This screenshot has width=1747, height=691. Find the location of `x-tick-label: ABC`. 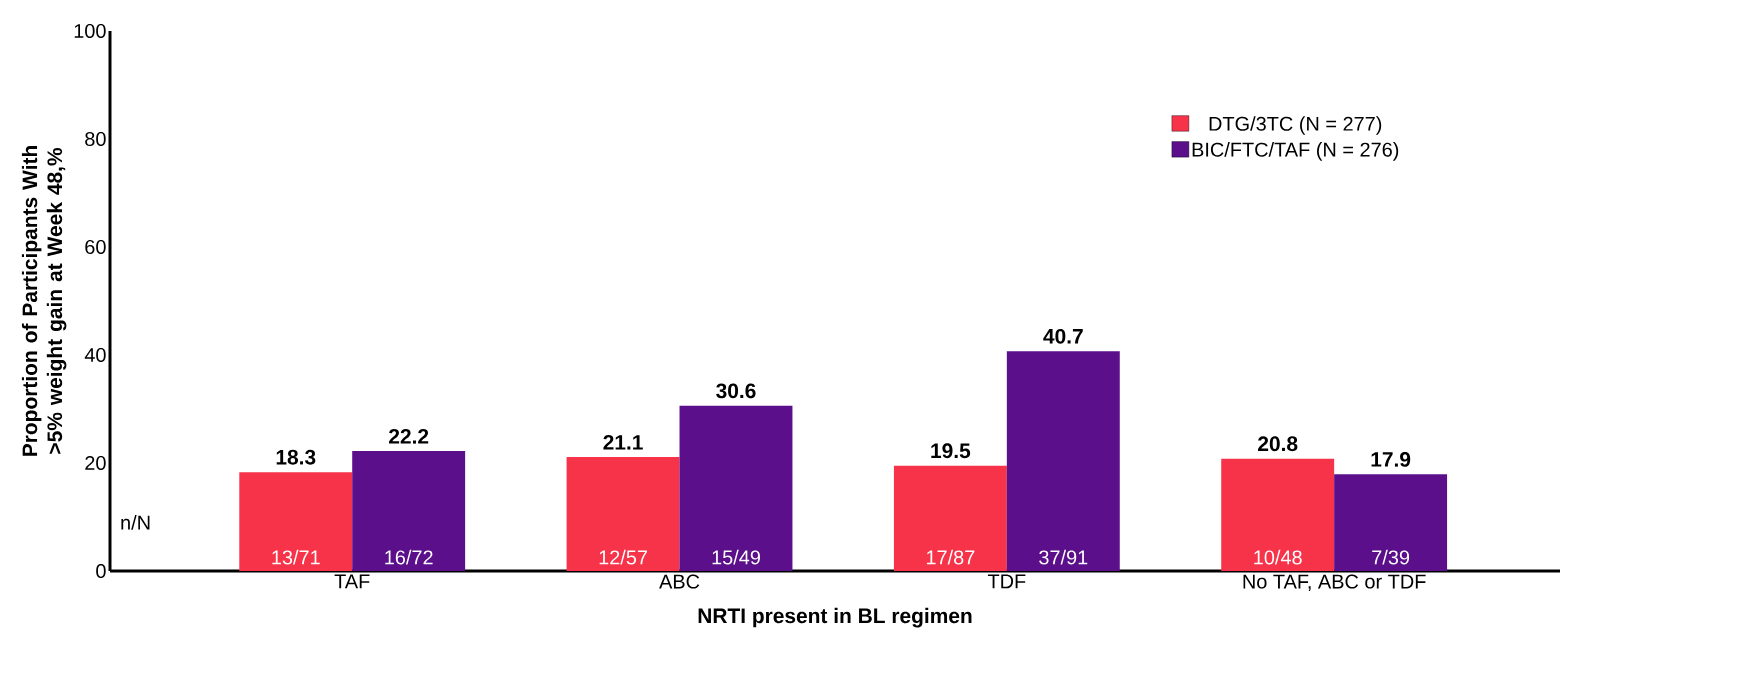

x-tick-label: ABC is located at coordinates (679, 581).